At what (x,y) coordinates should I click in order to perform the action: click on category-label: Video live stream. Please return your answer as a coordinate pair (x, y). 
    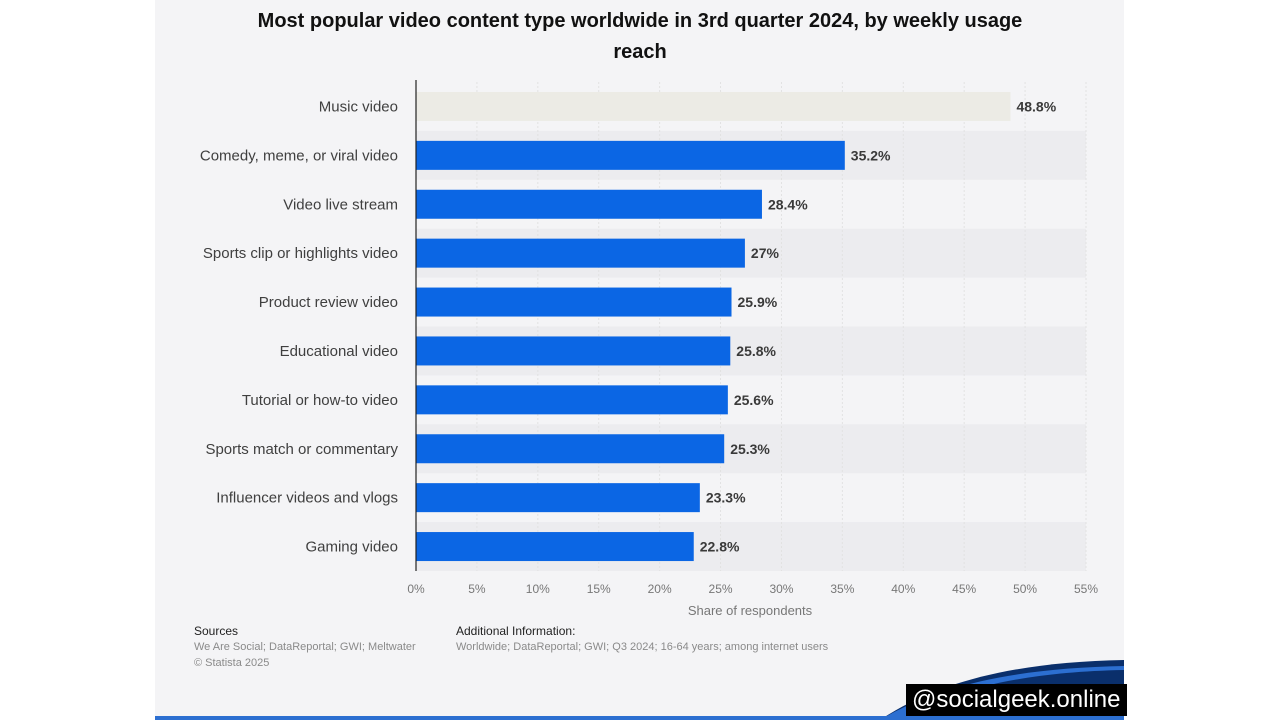
    Looking at the image, I should click on (340, 204).